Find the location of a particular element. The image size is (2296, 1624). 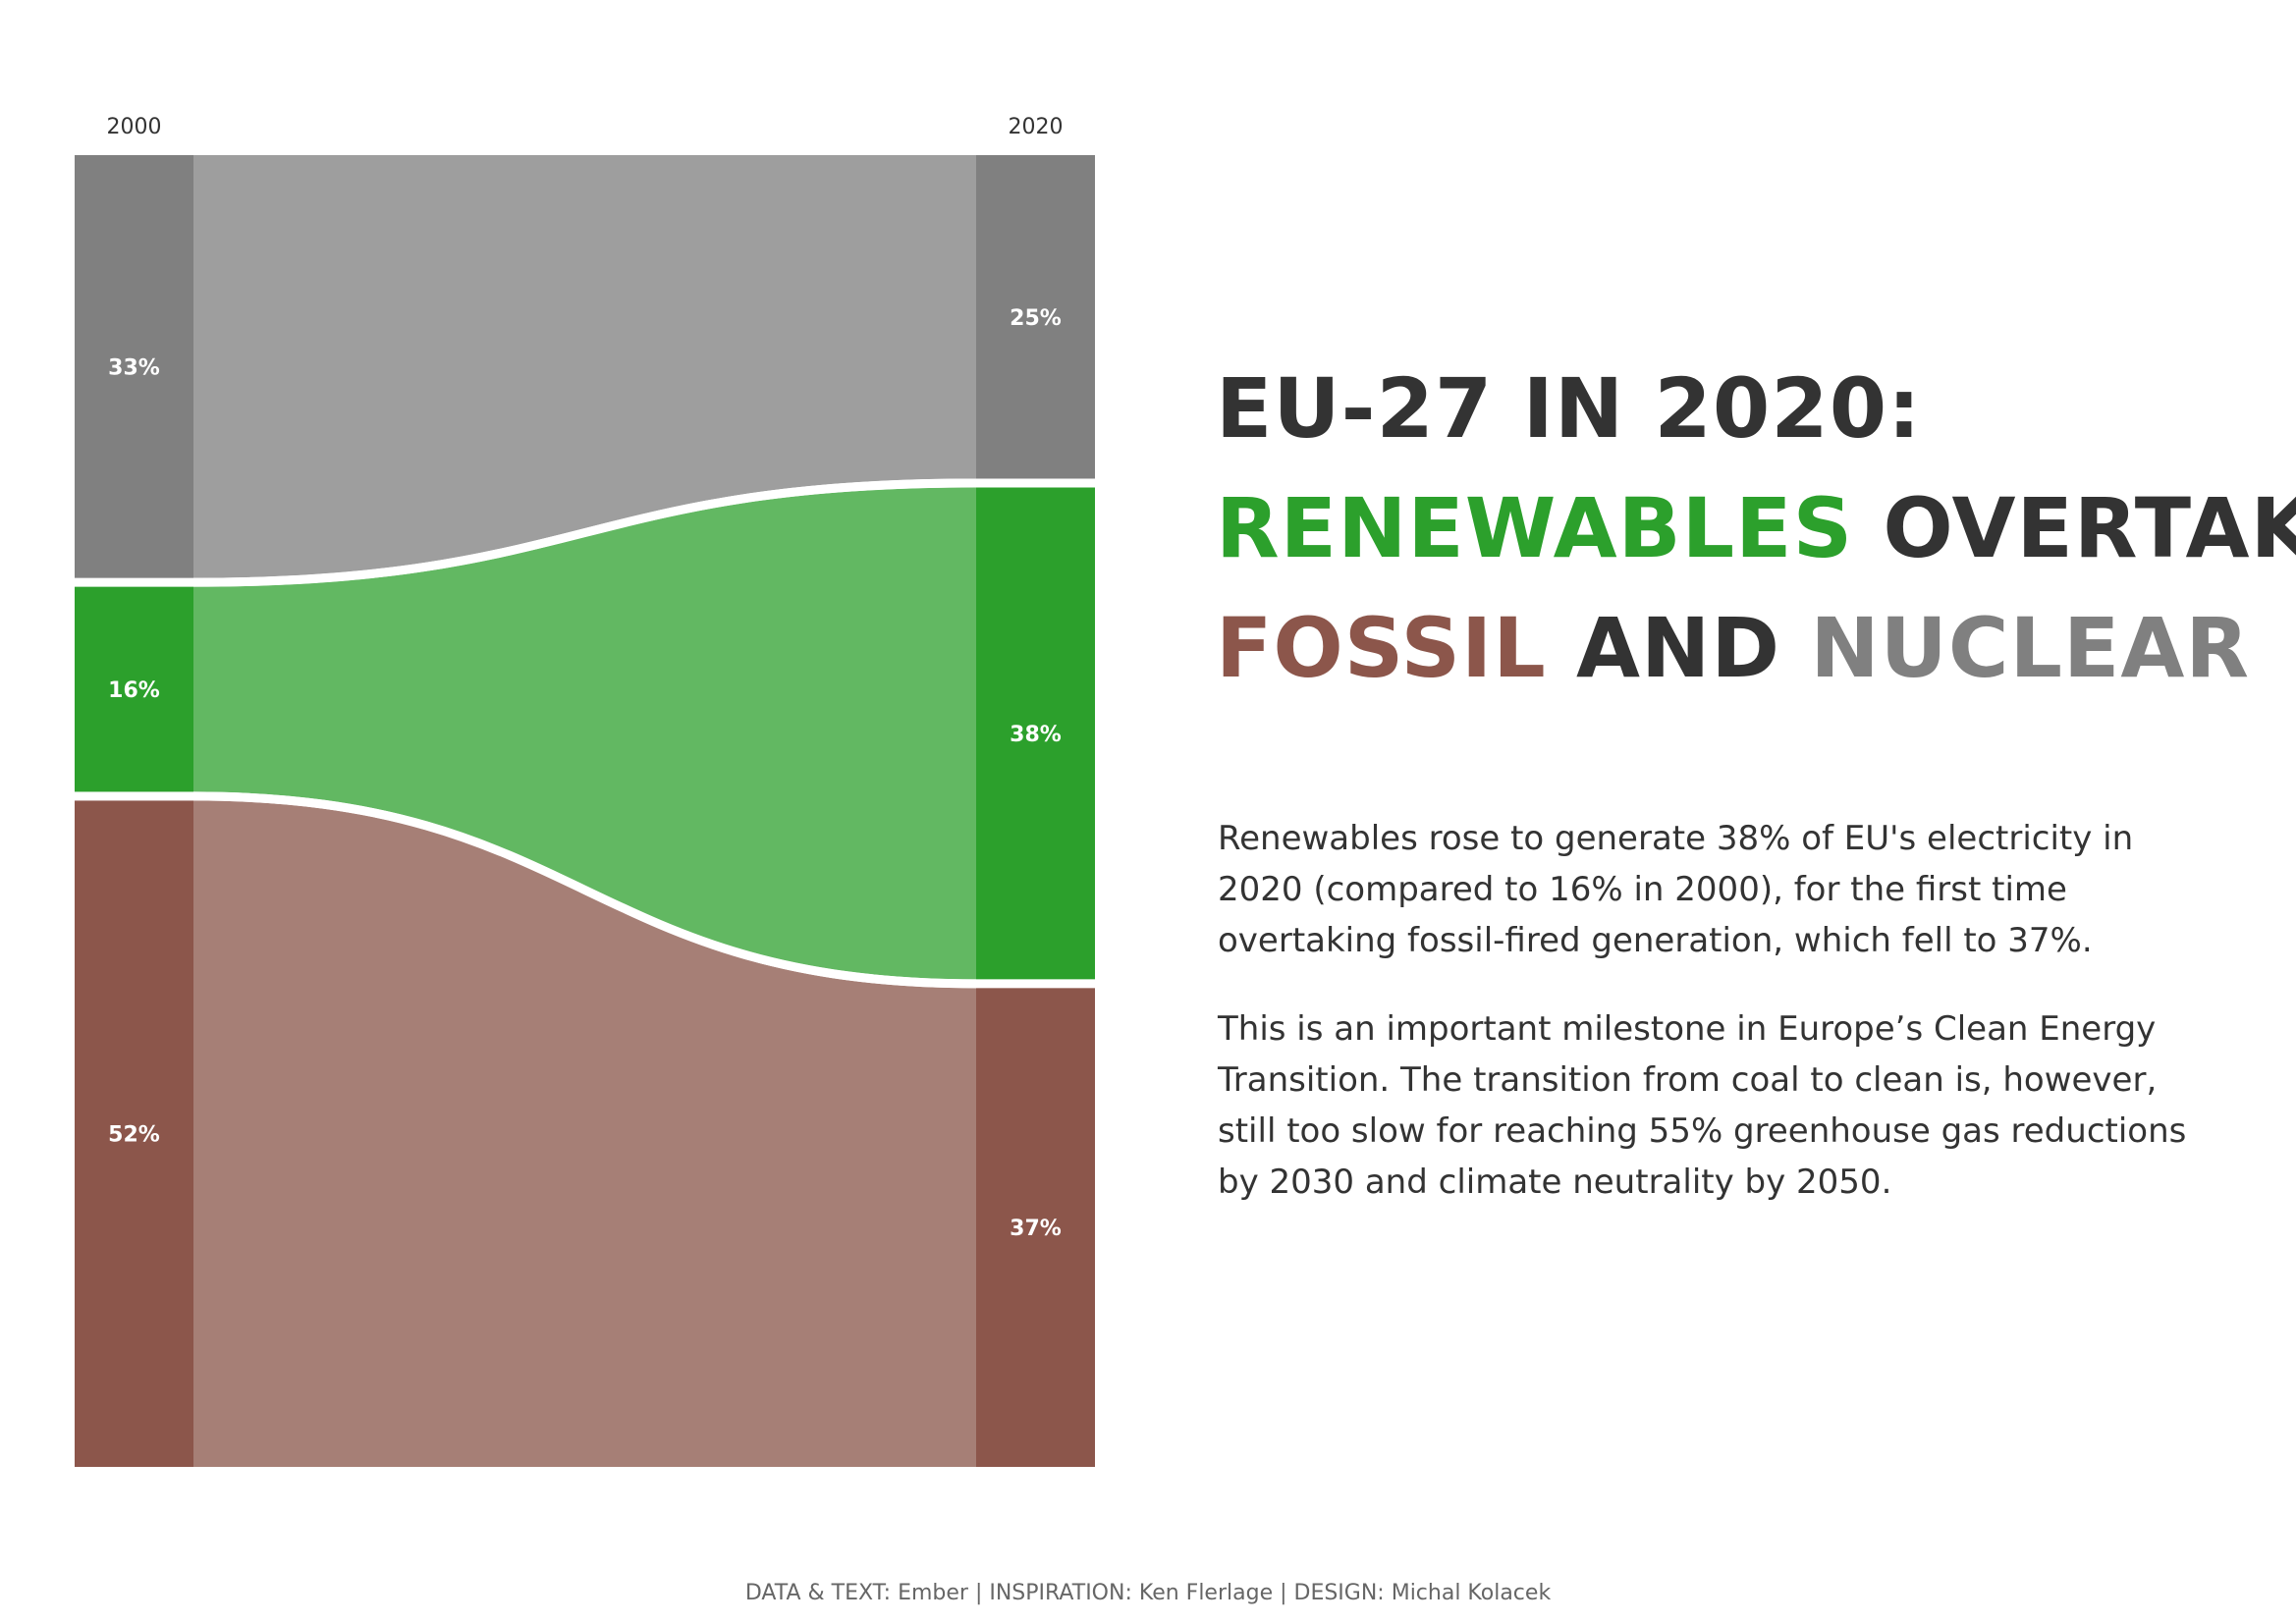

headline-line-2: RENEWABLES OVERTAKE is located at coordinates (1756, 528).